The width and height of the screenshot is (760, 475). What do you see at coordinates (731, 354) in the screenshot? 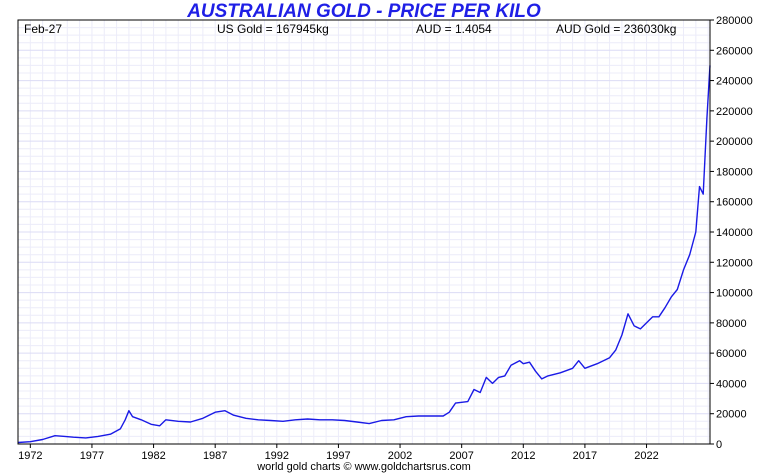
I see `y-tick-label: 60000` at bounding box center [731, 354].